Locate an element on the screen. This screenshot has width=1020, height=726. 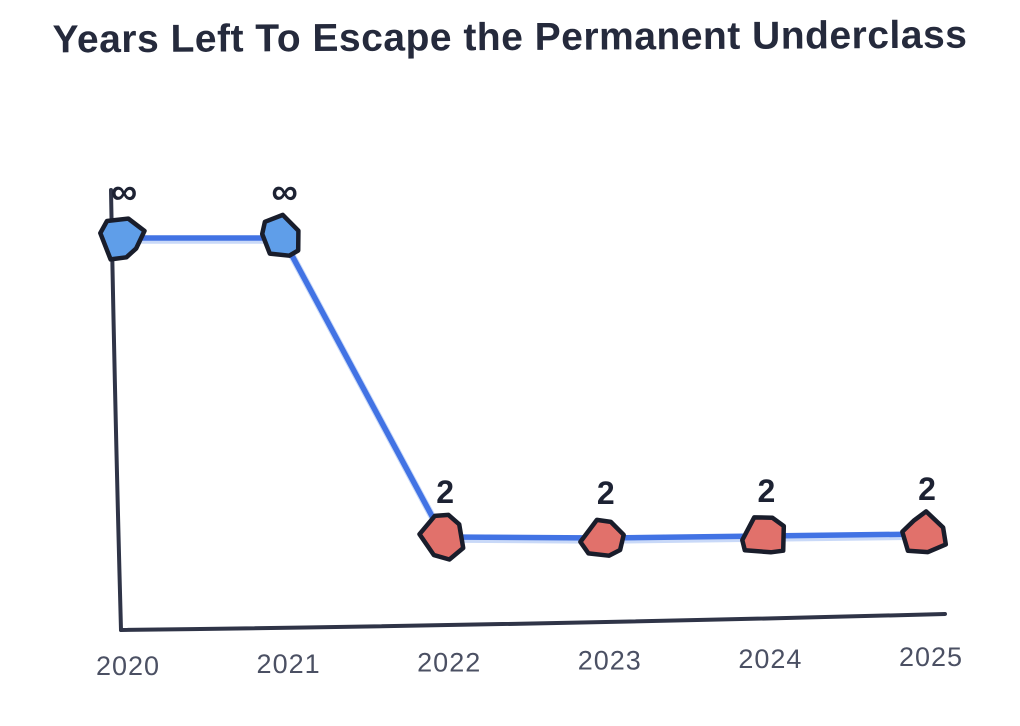
x-tick-label: 2023 is located at coordinates (610, 661).